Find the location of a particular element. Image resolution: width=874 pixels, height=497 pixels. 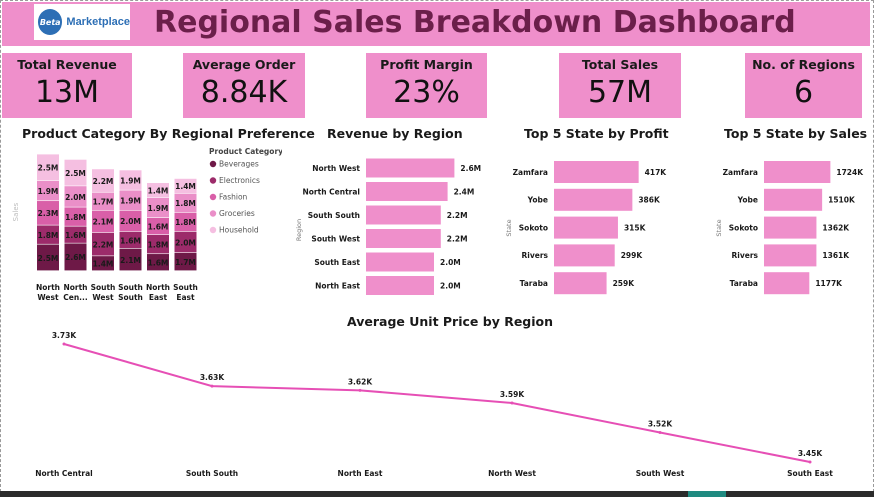

hbar-value-label: 299K is located at coordinates (632, 255).